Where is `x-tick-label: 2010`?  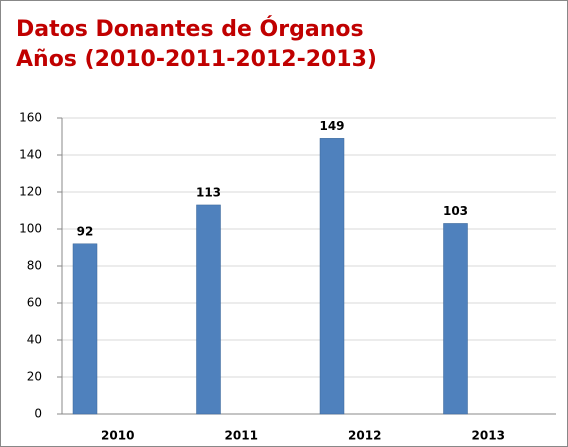
x-tick-label: 2010 is located at coordinates (117, 436).